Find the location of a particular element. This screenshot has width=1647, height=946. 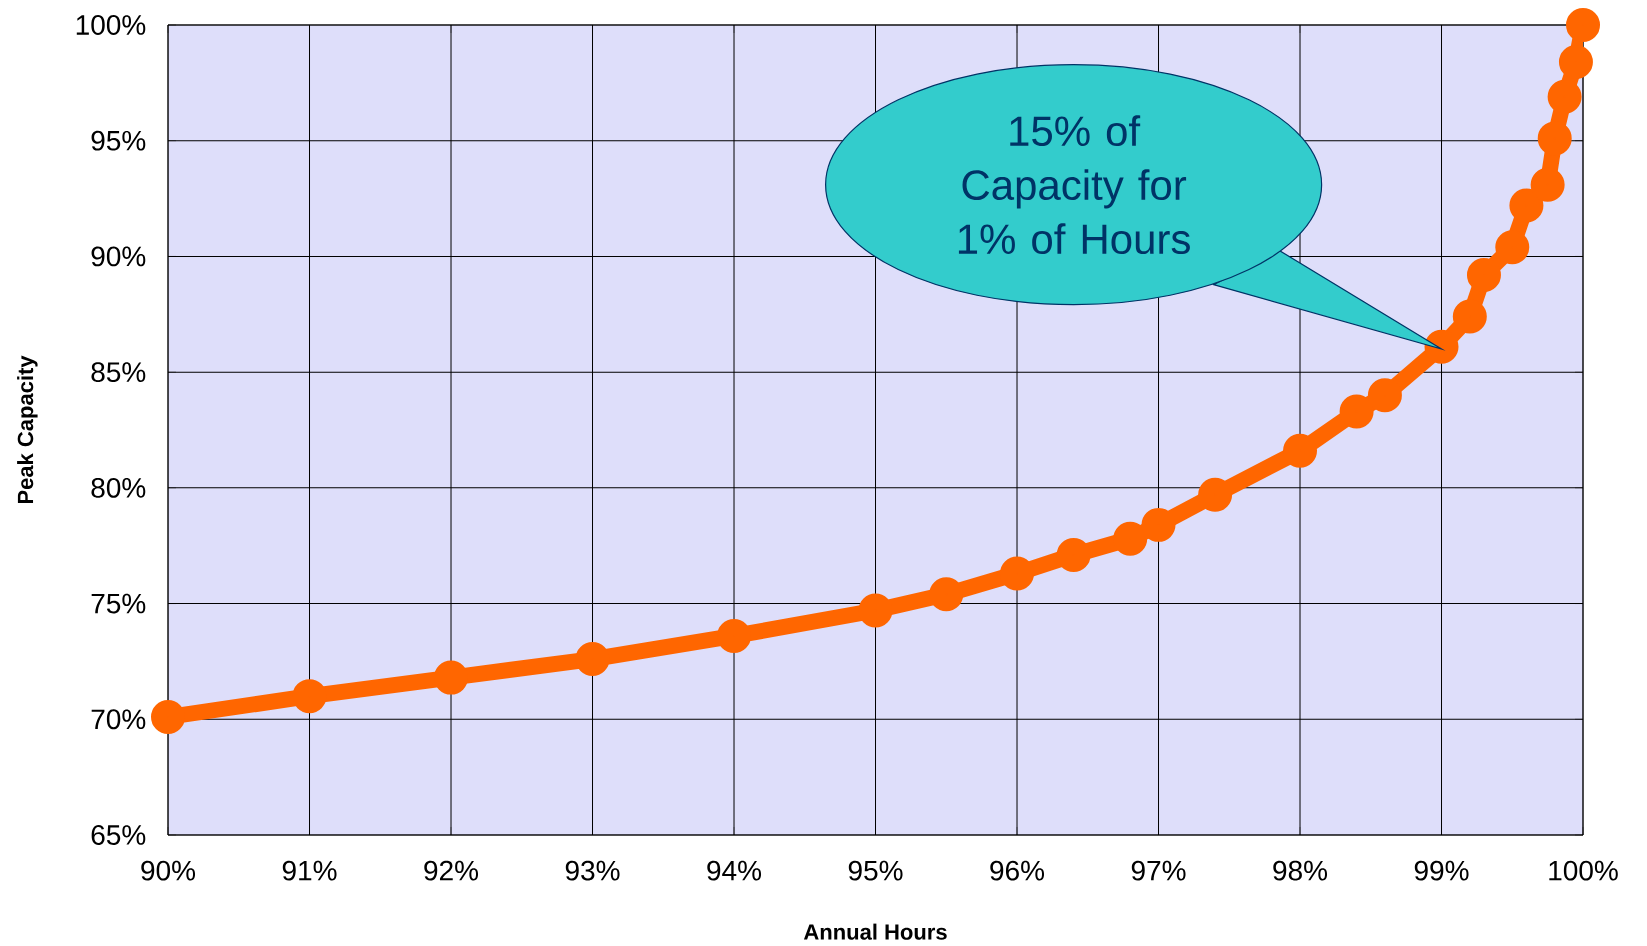

x-tick-label: 91% is located at coordinates (309, 870).